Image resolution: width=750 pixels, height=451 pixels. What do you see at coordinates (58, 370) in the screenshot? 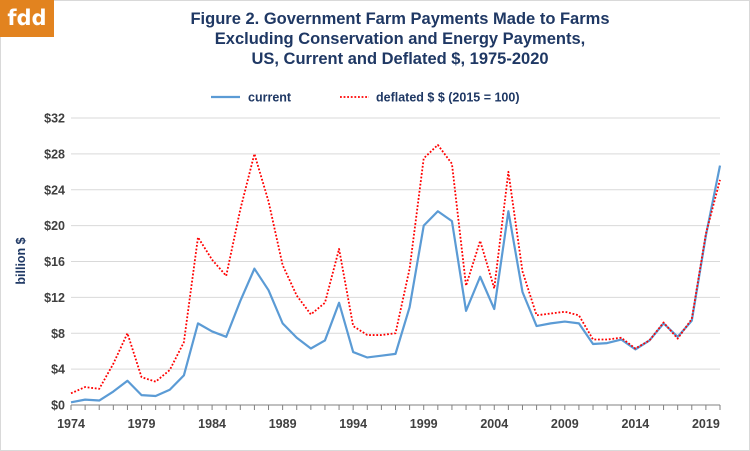
I see `y-tick-label: $4` at bounding box center [58, 370].